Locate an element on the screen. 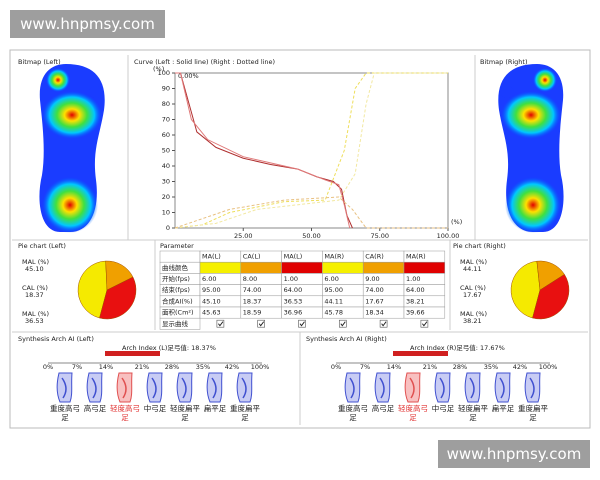 This screenshot has height=480, width=600. y-tick-label: 60 is located at coordinates (166, 135).